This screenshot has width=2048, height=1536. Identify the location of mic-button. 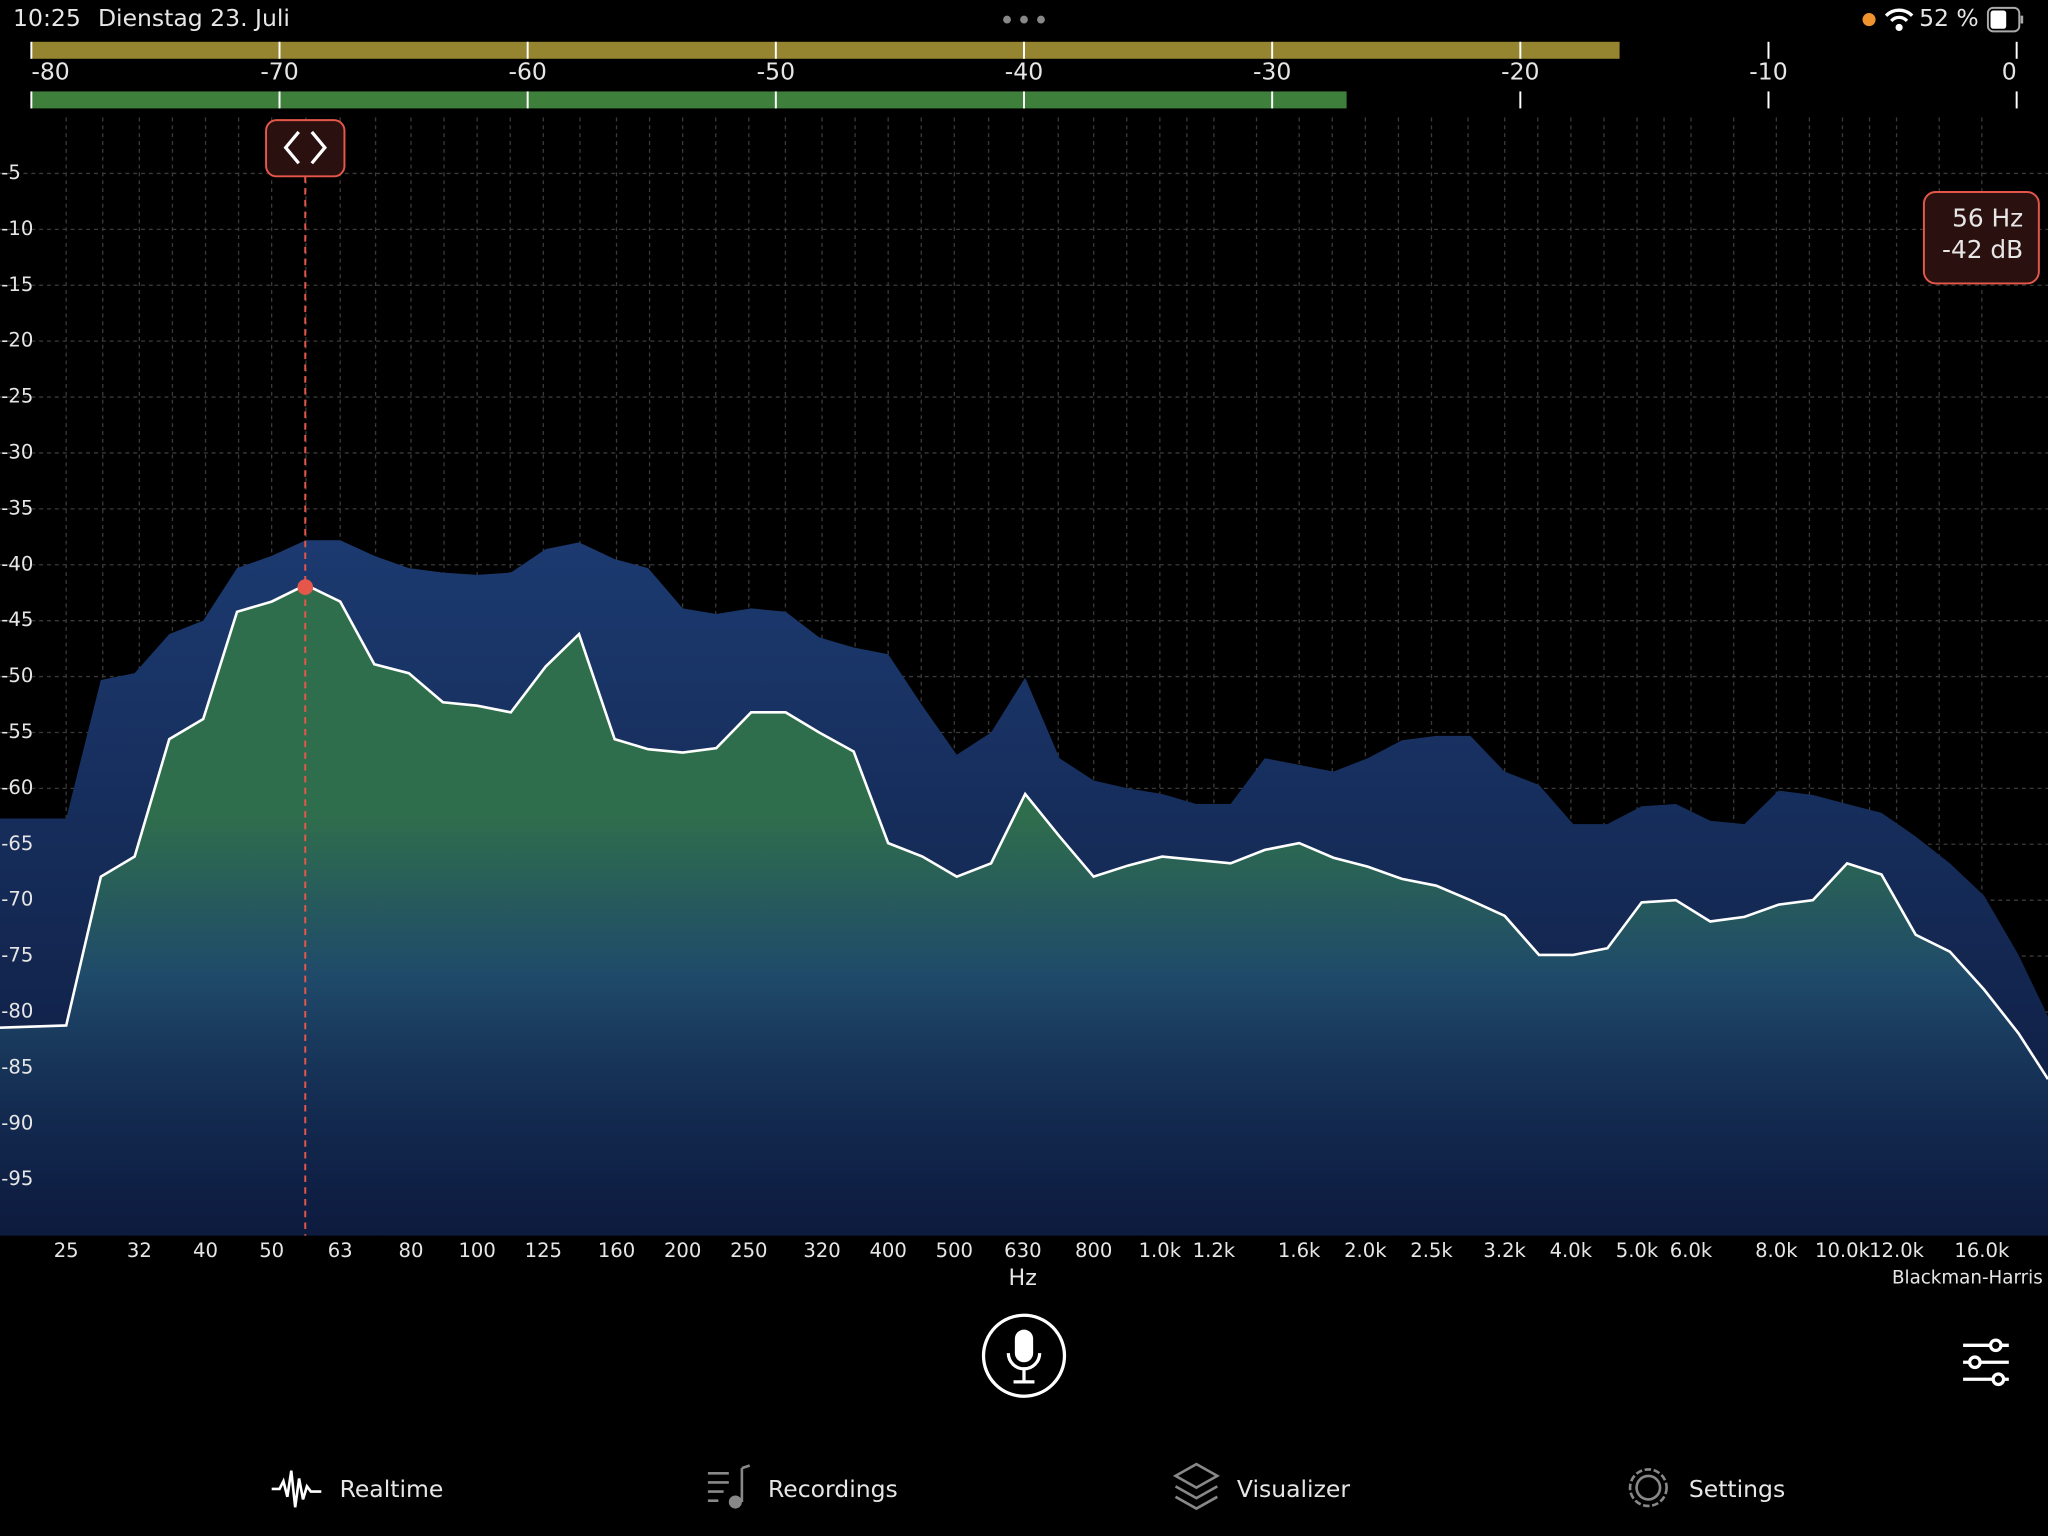
(1024, 1355).